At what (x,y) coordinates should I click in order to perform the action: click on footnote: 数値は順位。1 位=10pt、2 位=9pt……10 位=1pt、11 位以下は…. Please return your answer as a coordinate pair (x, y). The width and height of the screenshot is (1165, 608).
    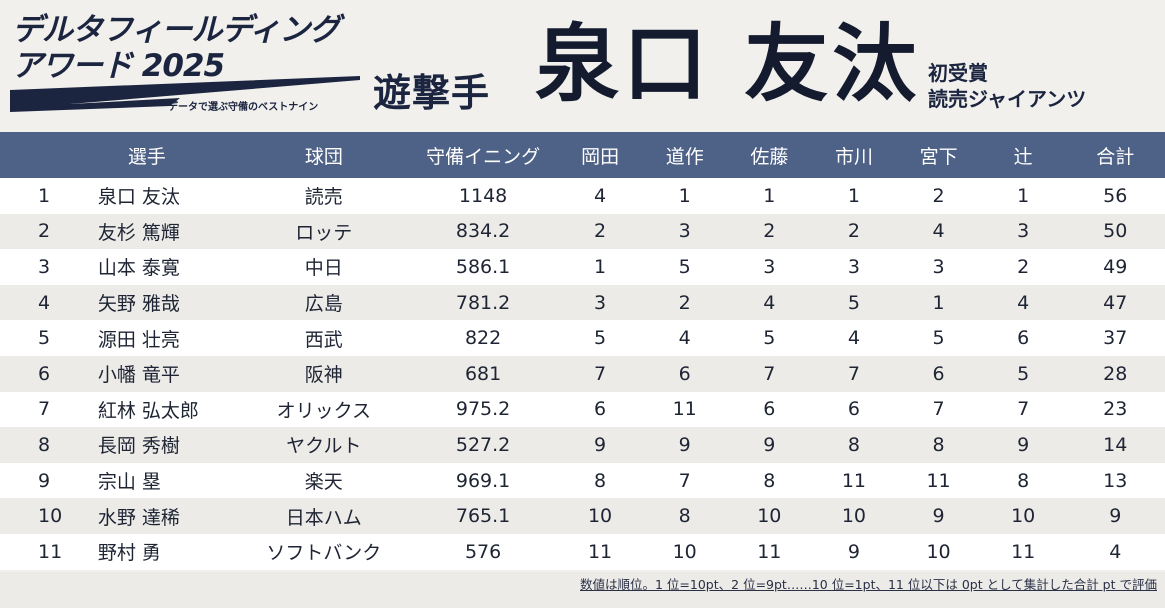
    Looking at the image, I should click on (868, 584).